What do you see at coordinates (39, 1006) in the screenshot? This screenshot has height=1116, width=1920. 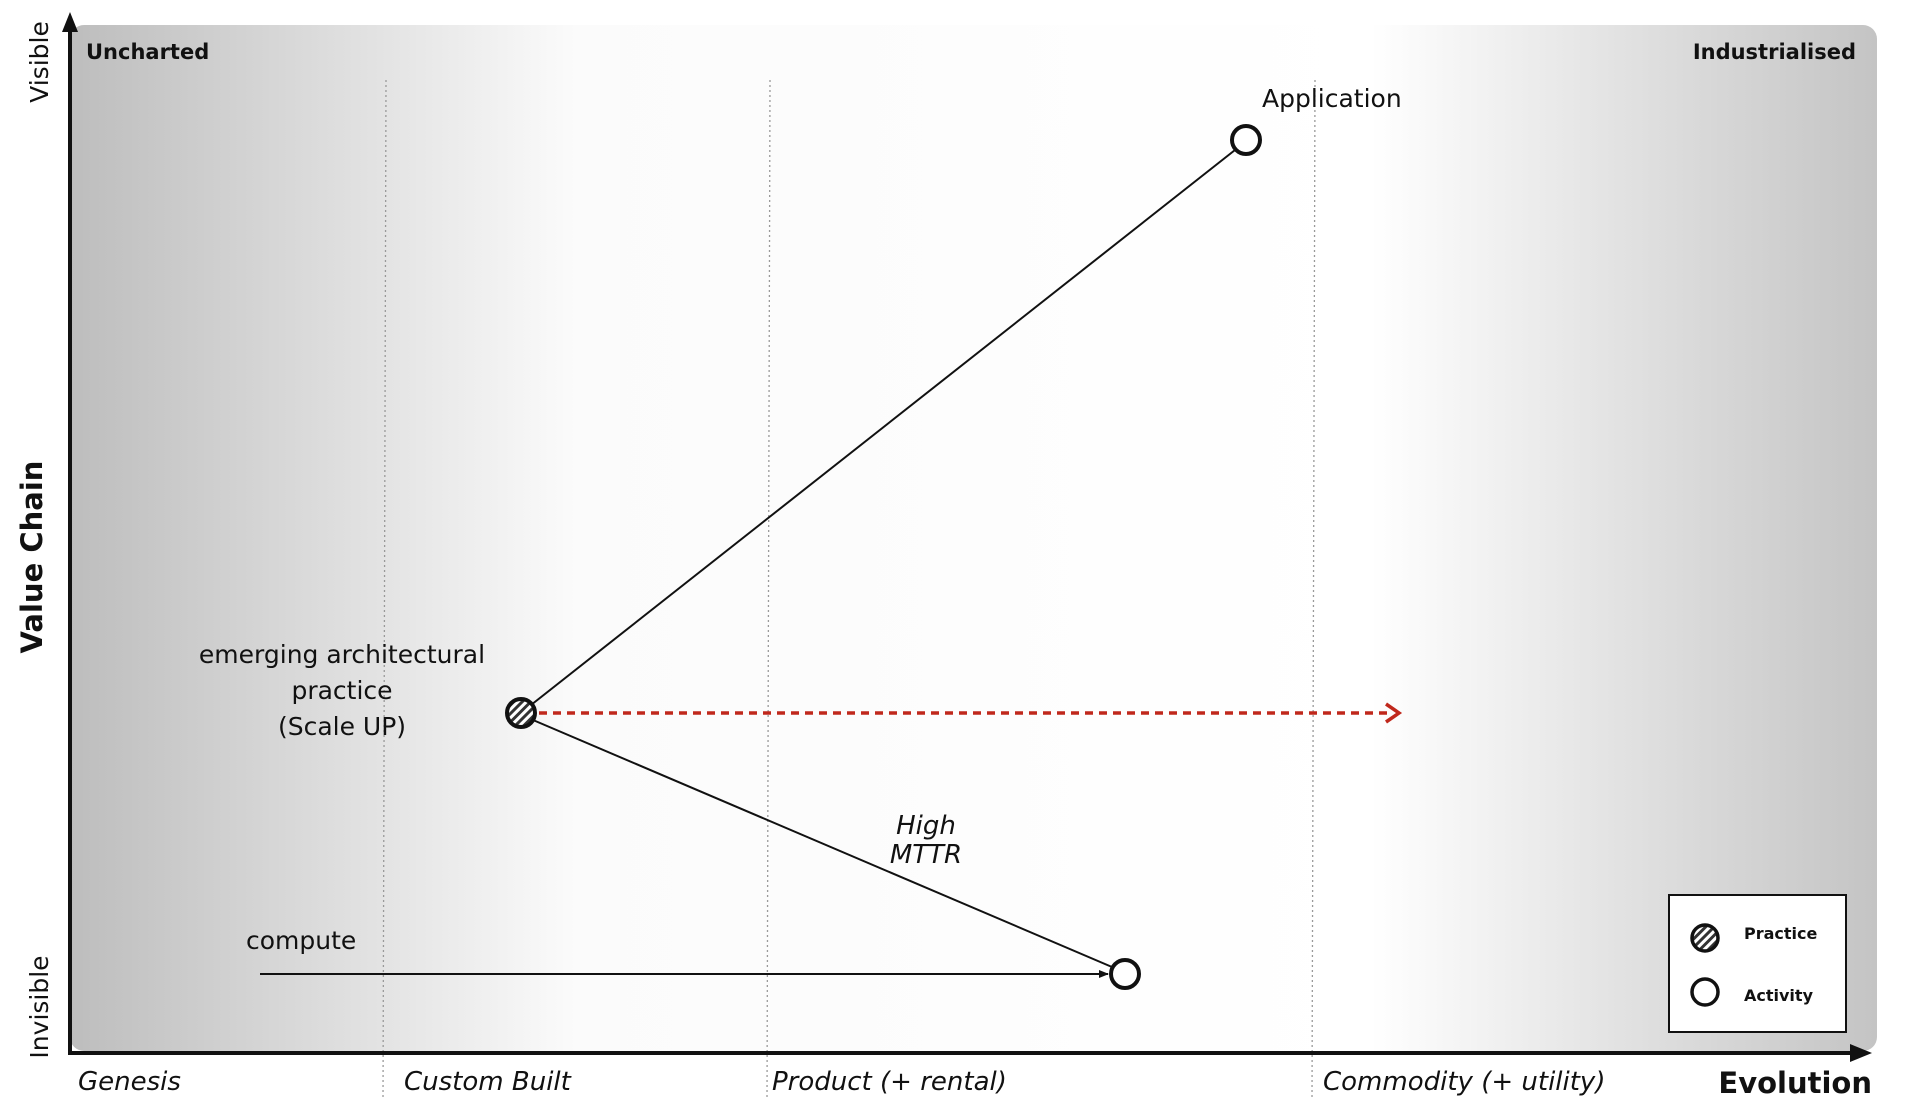 I see `y-bottom-label: Invisible` at bounding box center [39, 1006].